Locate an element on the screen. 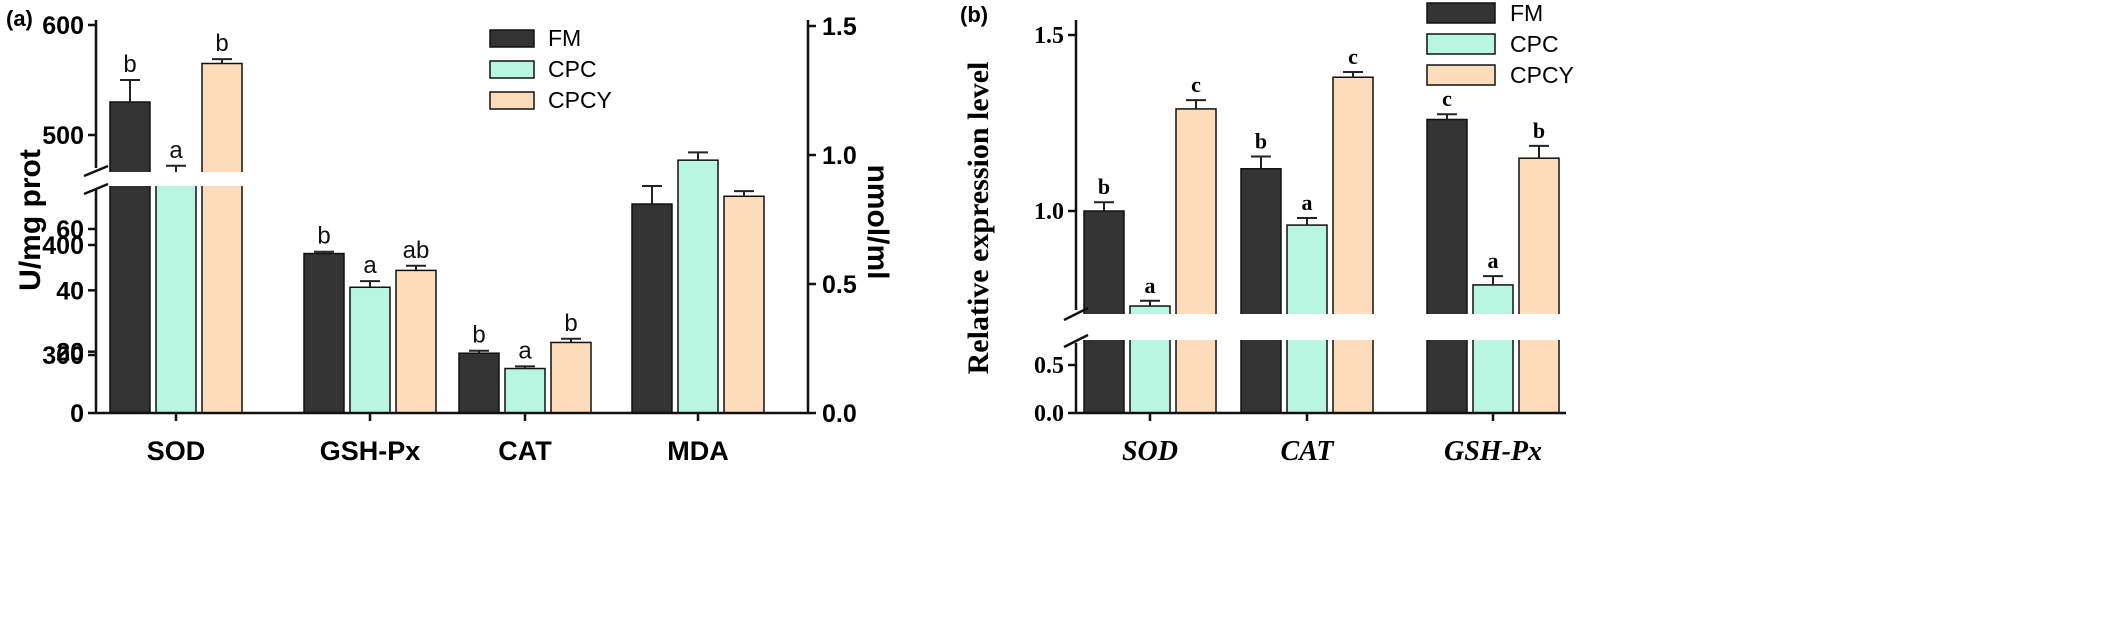 The height and width of the screenshot is (631, 2128). bar-cpc-mda is located at coordinates (698, 286).